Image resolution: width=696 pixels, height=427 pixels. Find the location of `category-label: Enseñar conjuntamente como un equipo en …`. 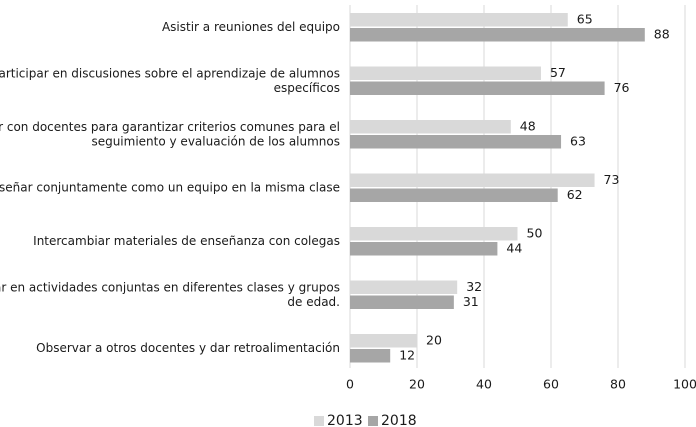

category-label: Enseñar conjuntamente como un equipo en … is located at coordinates (170, 188).